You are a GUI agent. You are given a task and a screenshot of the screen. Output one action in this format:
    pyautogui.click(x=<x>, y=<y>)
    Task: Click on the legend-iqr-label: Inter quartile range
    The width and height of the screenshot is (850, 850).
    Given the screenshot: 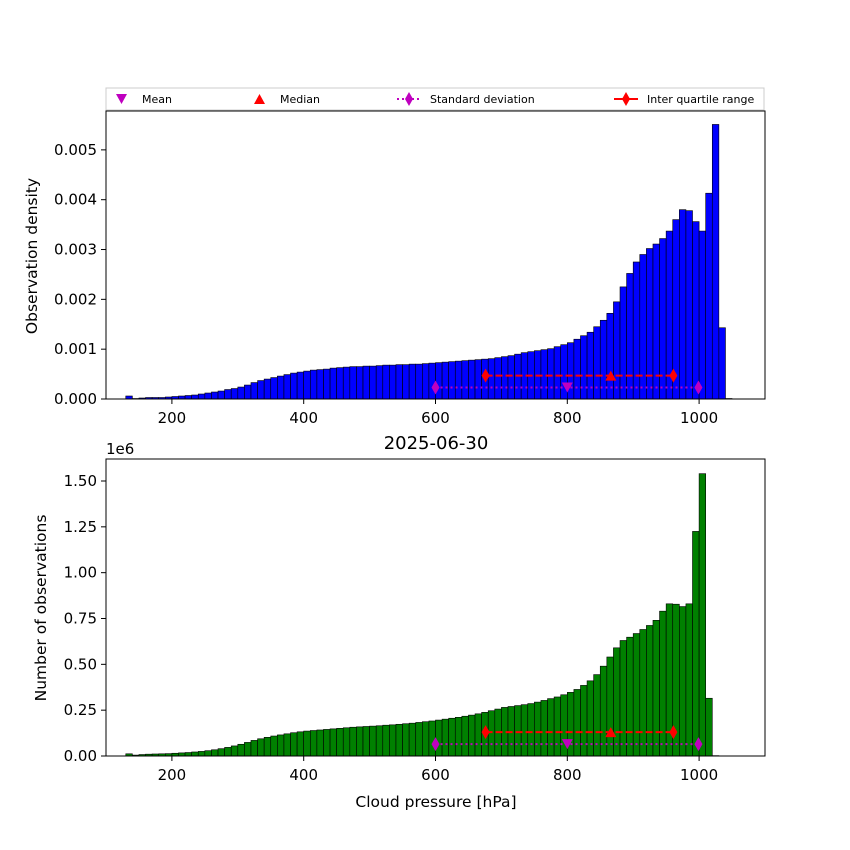 What is the action you would take?
    pyautogui.click(x=700, y=99)
    